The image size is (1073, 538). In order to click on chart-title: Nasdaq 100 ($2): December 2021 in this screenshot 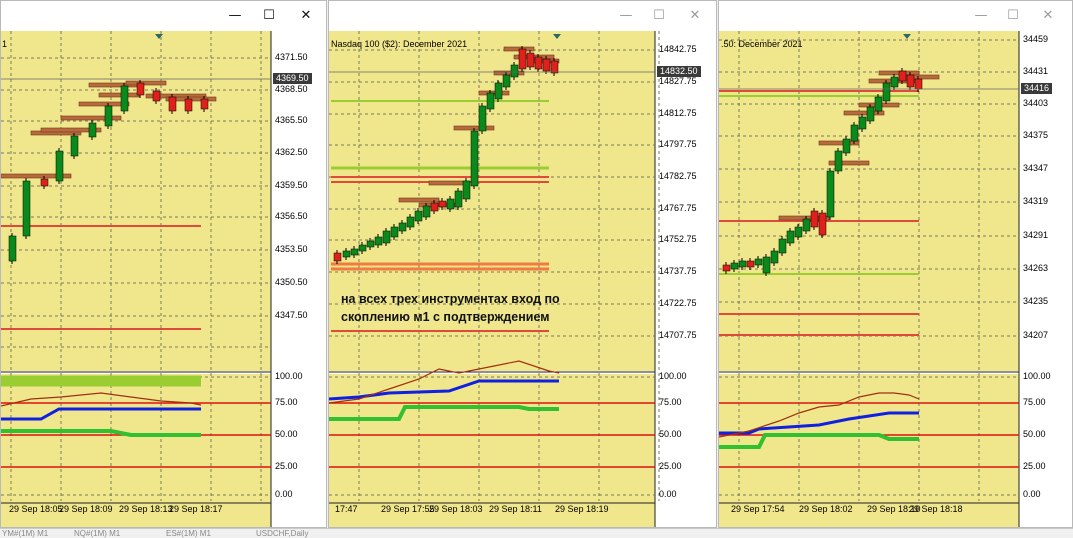, I will do `click(399, 44)`.